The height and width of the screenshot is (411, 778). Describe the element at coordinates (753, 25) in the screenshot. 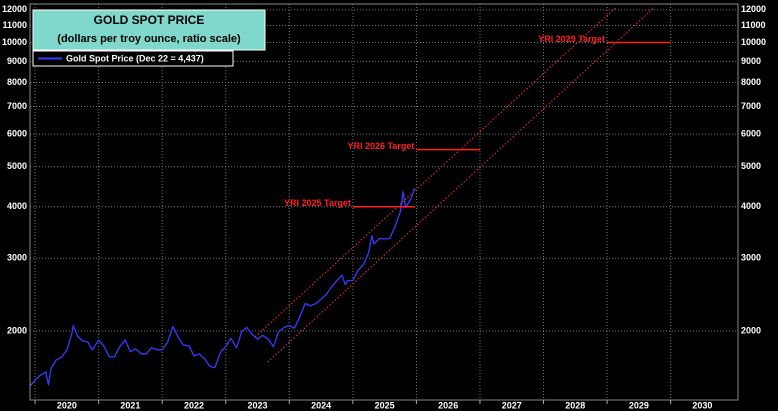

I see `y-tick-label-right: 11000` at that location.